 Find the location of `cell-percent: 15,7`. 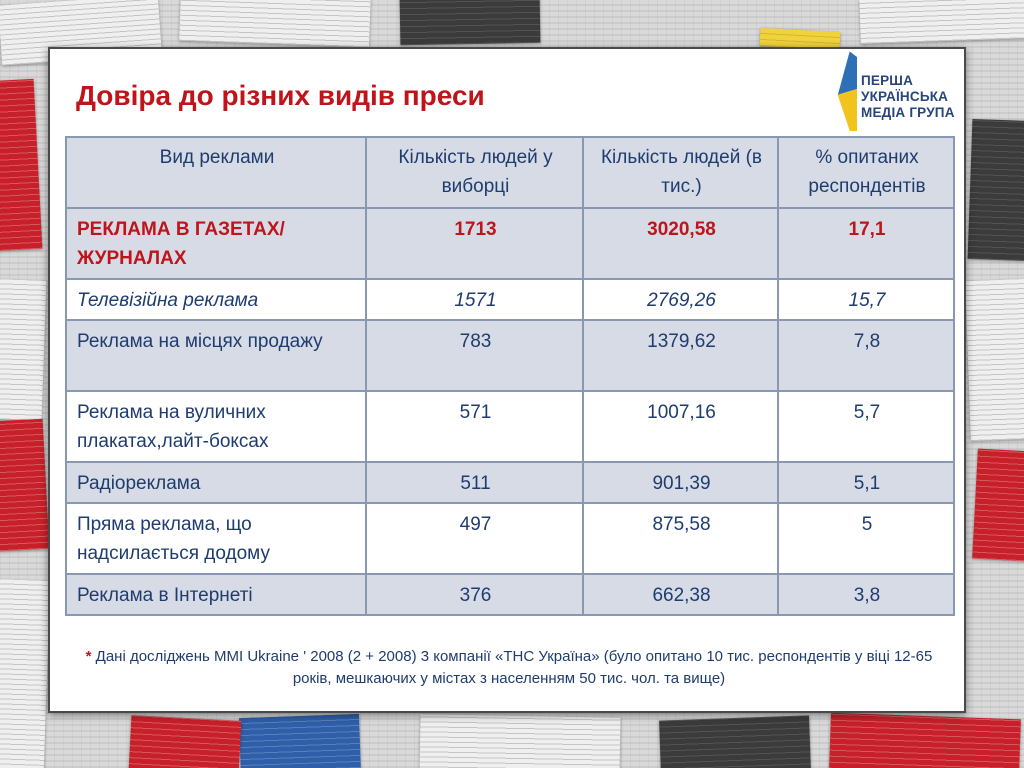

cell-percent: 15,7 is located at coordinates (866, 299).